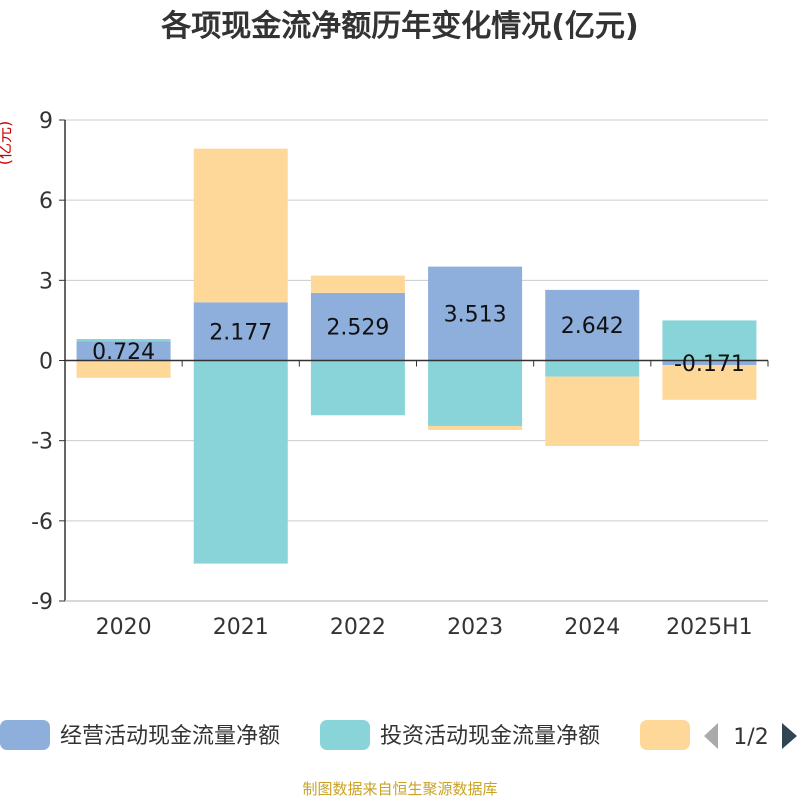 The height and width of the screenshot is (800, 800). Describe the element at coordinates (357, 388) in the screenshot. I see `bar-series-1-2022` at that location.